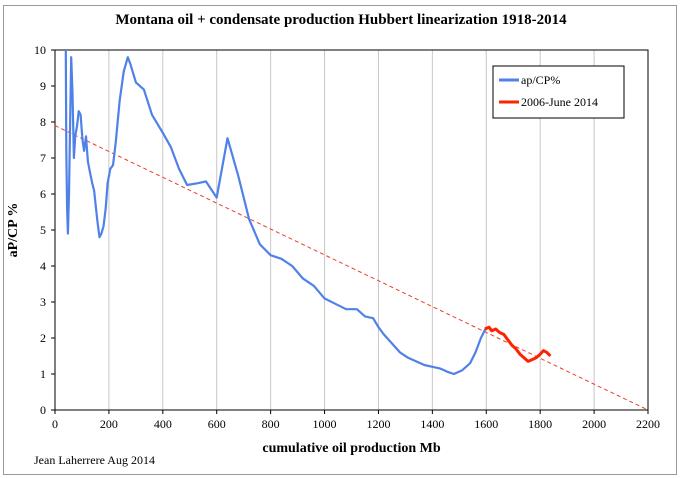  What do you see at coordinates (94, 460) in the screenshot?
I see `credit-text: Jean Laherrere Aug 2014` at bounding box center [94, 460].